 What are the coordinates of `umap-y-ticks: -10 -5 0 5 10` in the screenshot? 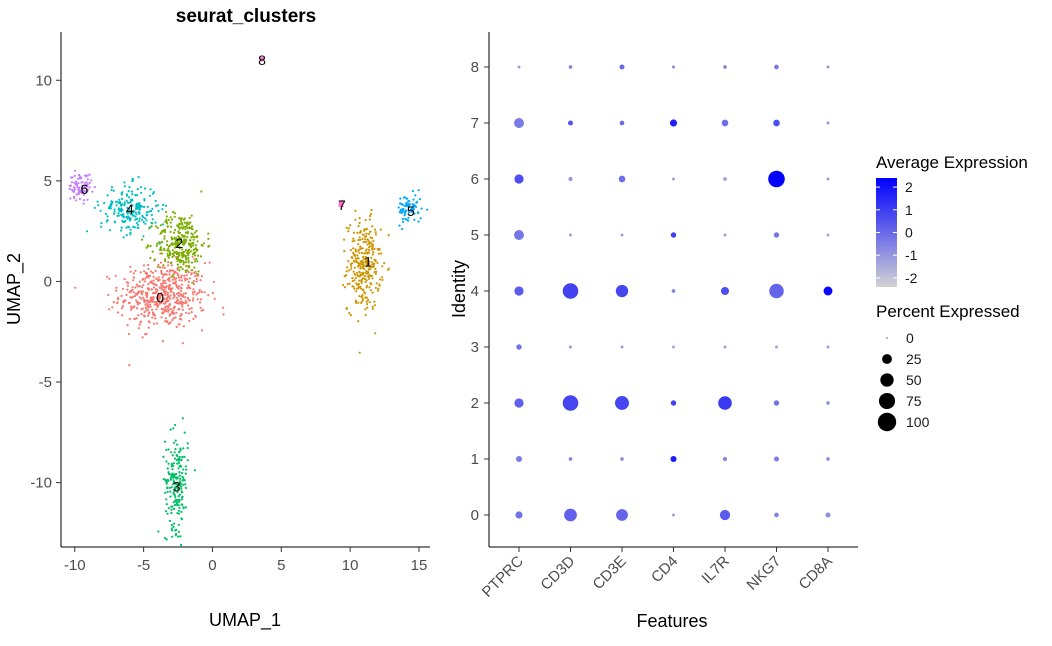 It's located at (45, 282).